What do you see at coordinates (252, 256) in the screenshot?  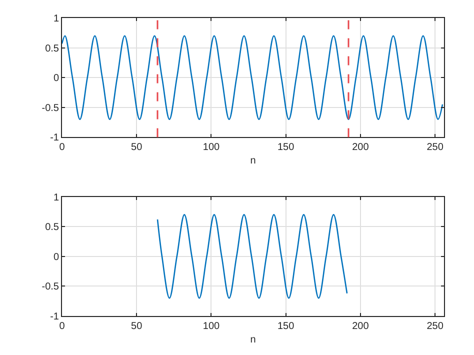 I see `line-series` at bounding box center [252, 256].